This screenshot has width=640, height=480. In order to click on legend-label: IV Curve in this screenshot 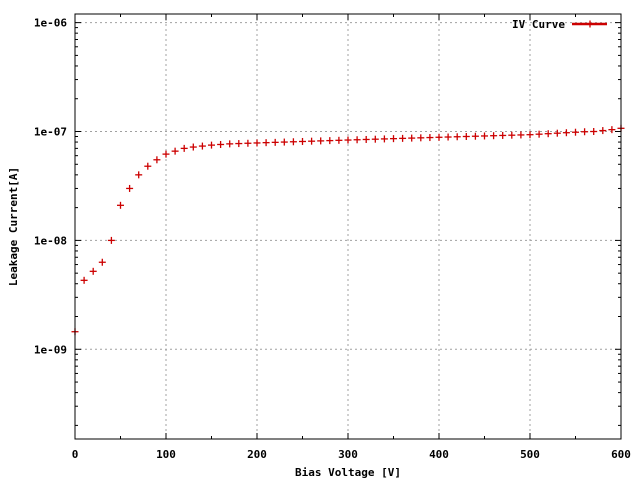, I will do `click(538, 24)`.